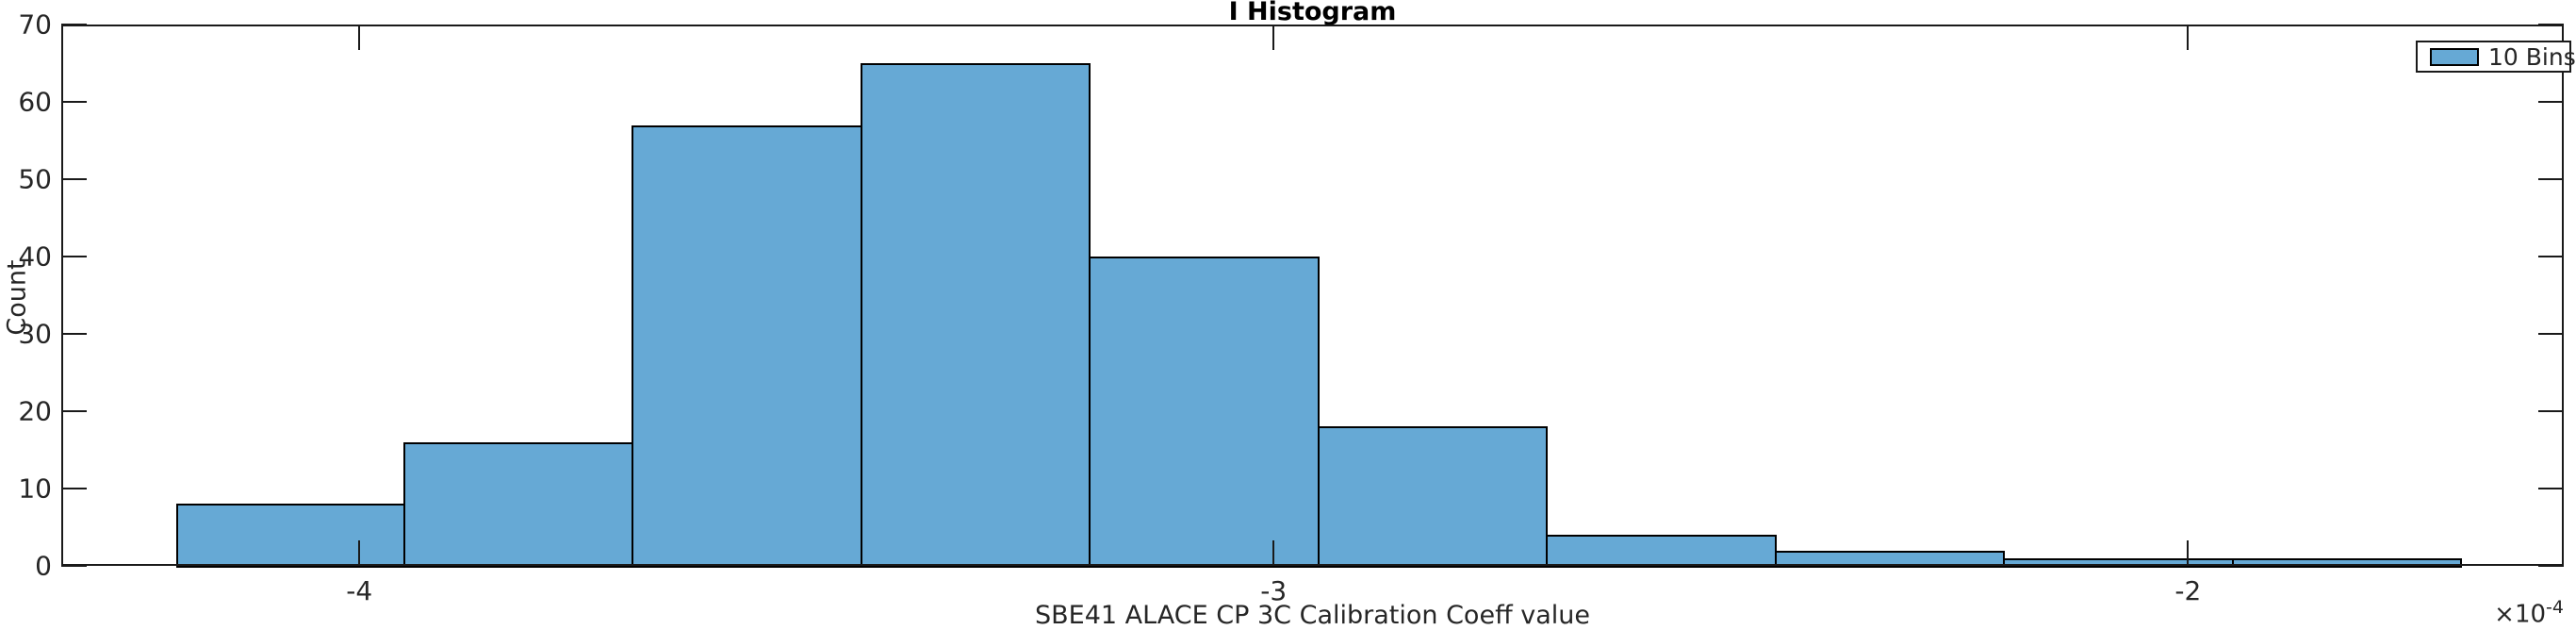  What do you see at coordinates (2454, 57) in the screenshot?
I see `legend-swatch-icon` at bounding box center [2454, 57].